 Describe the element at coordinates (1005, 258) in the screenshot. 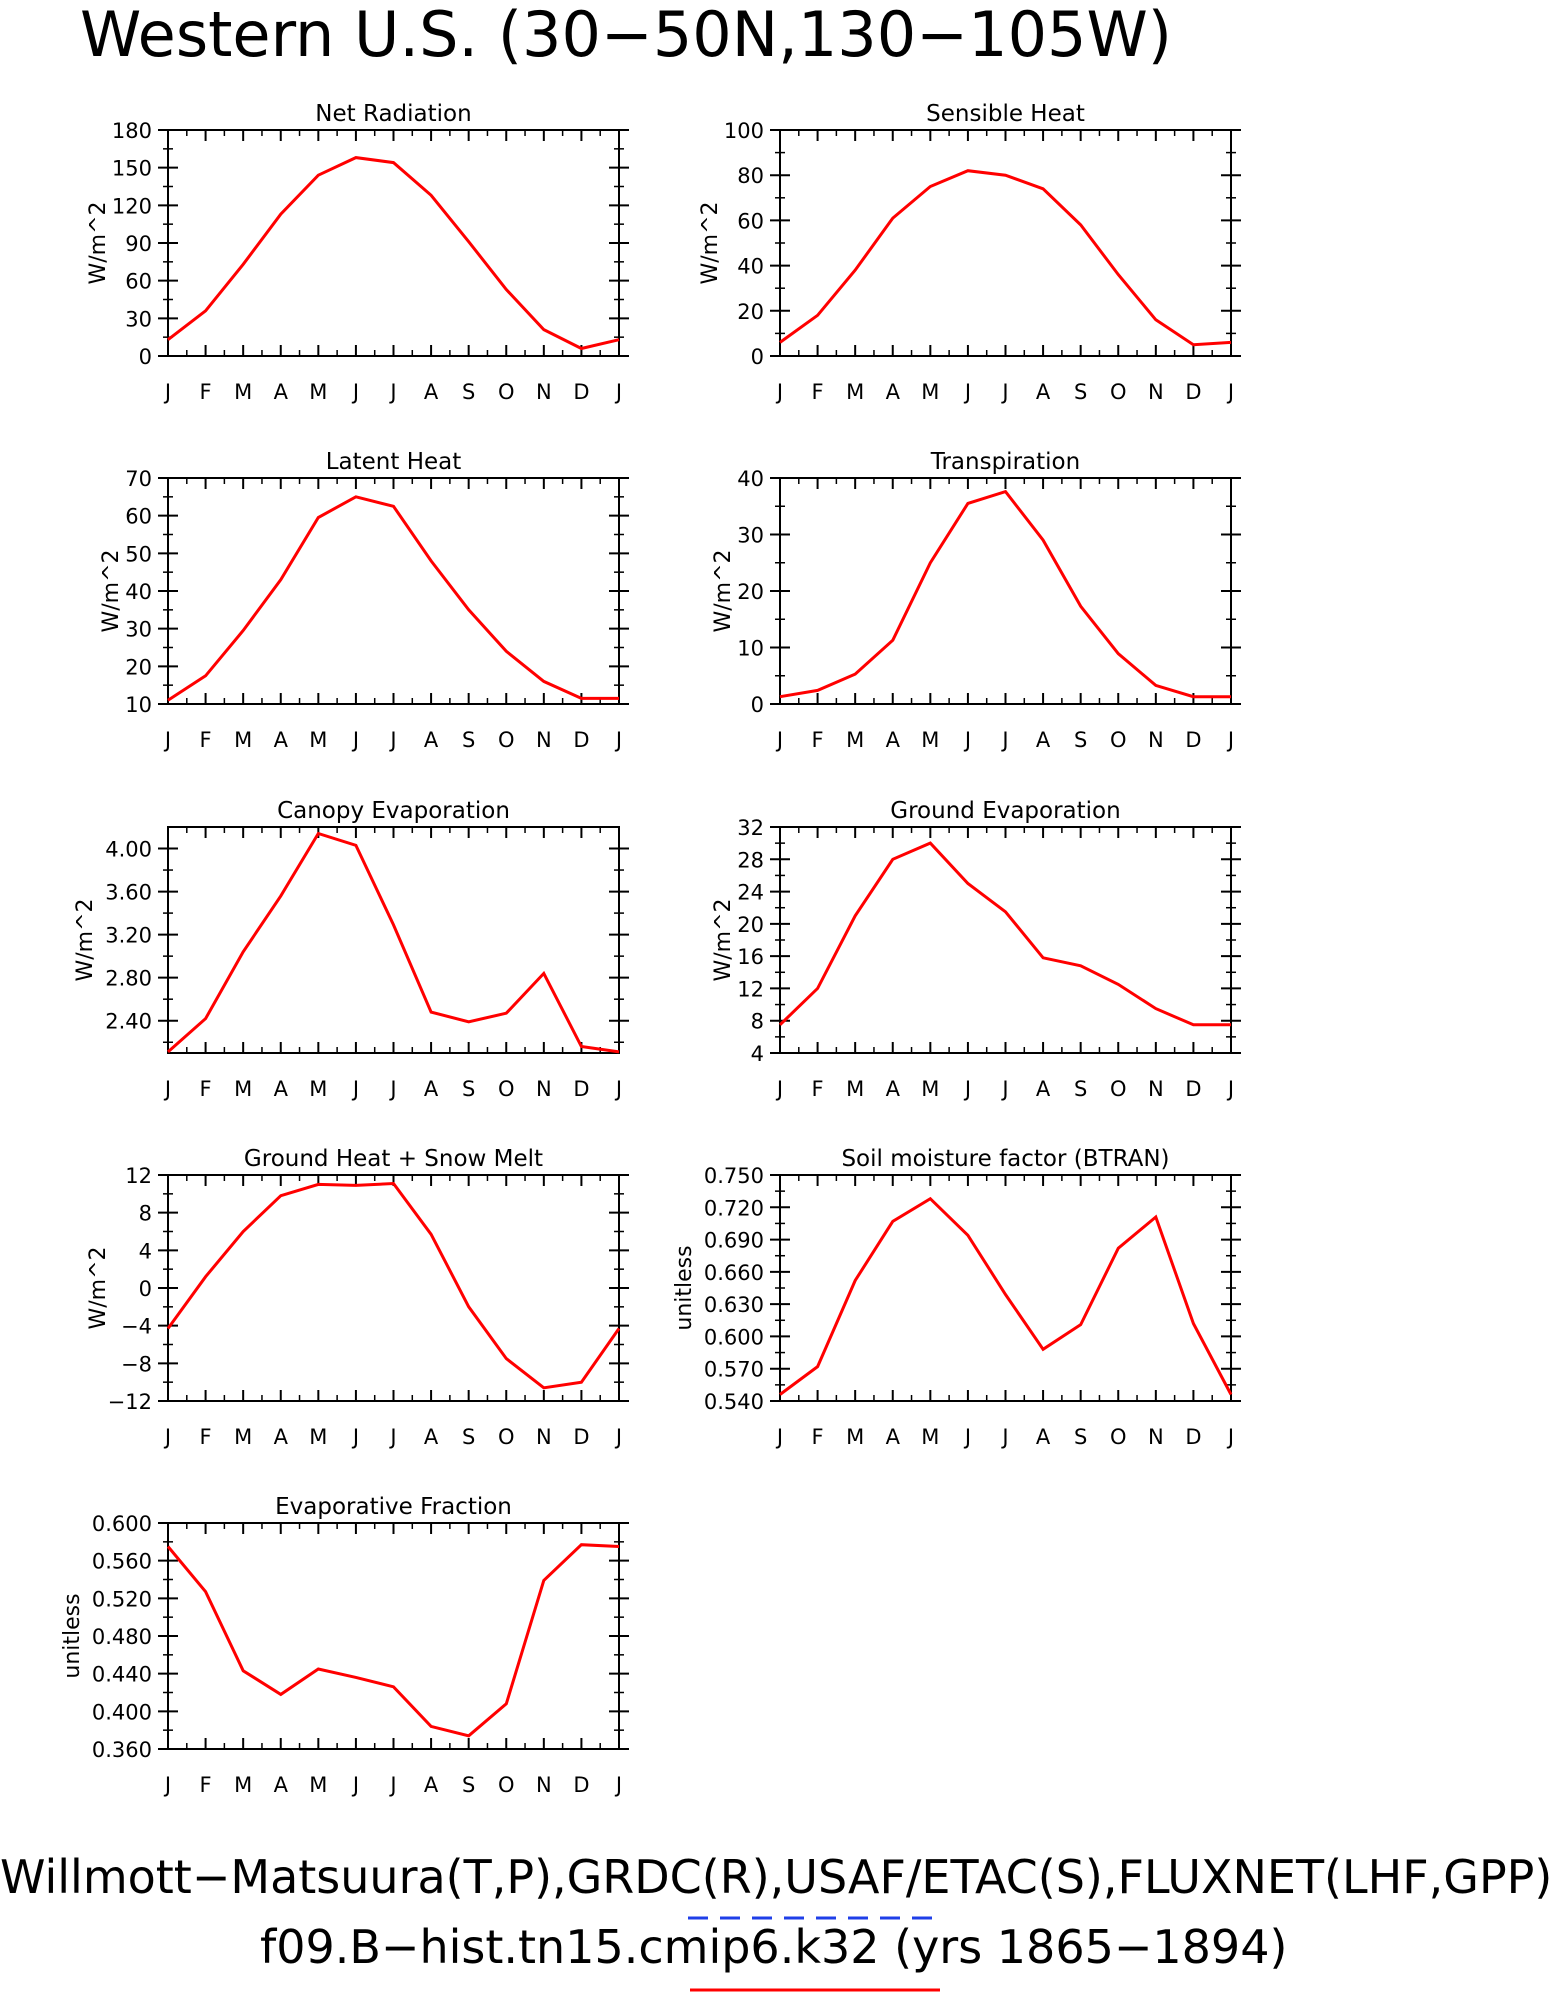

I see `chart-1-series-line` at that location.